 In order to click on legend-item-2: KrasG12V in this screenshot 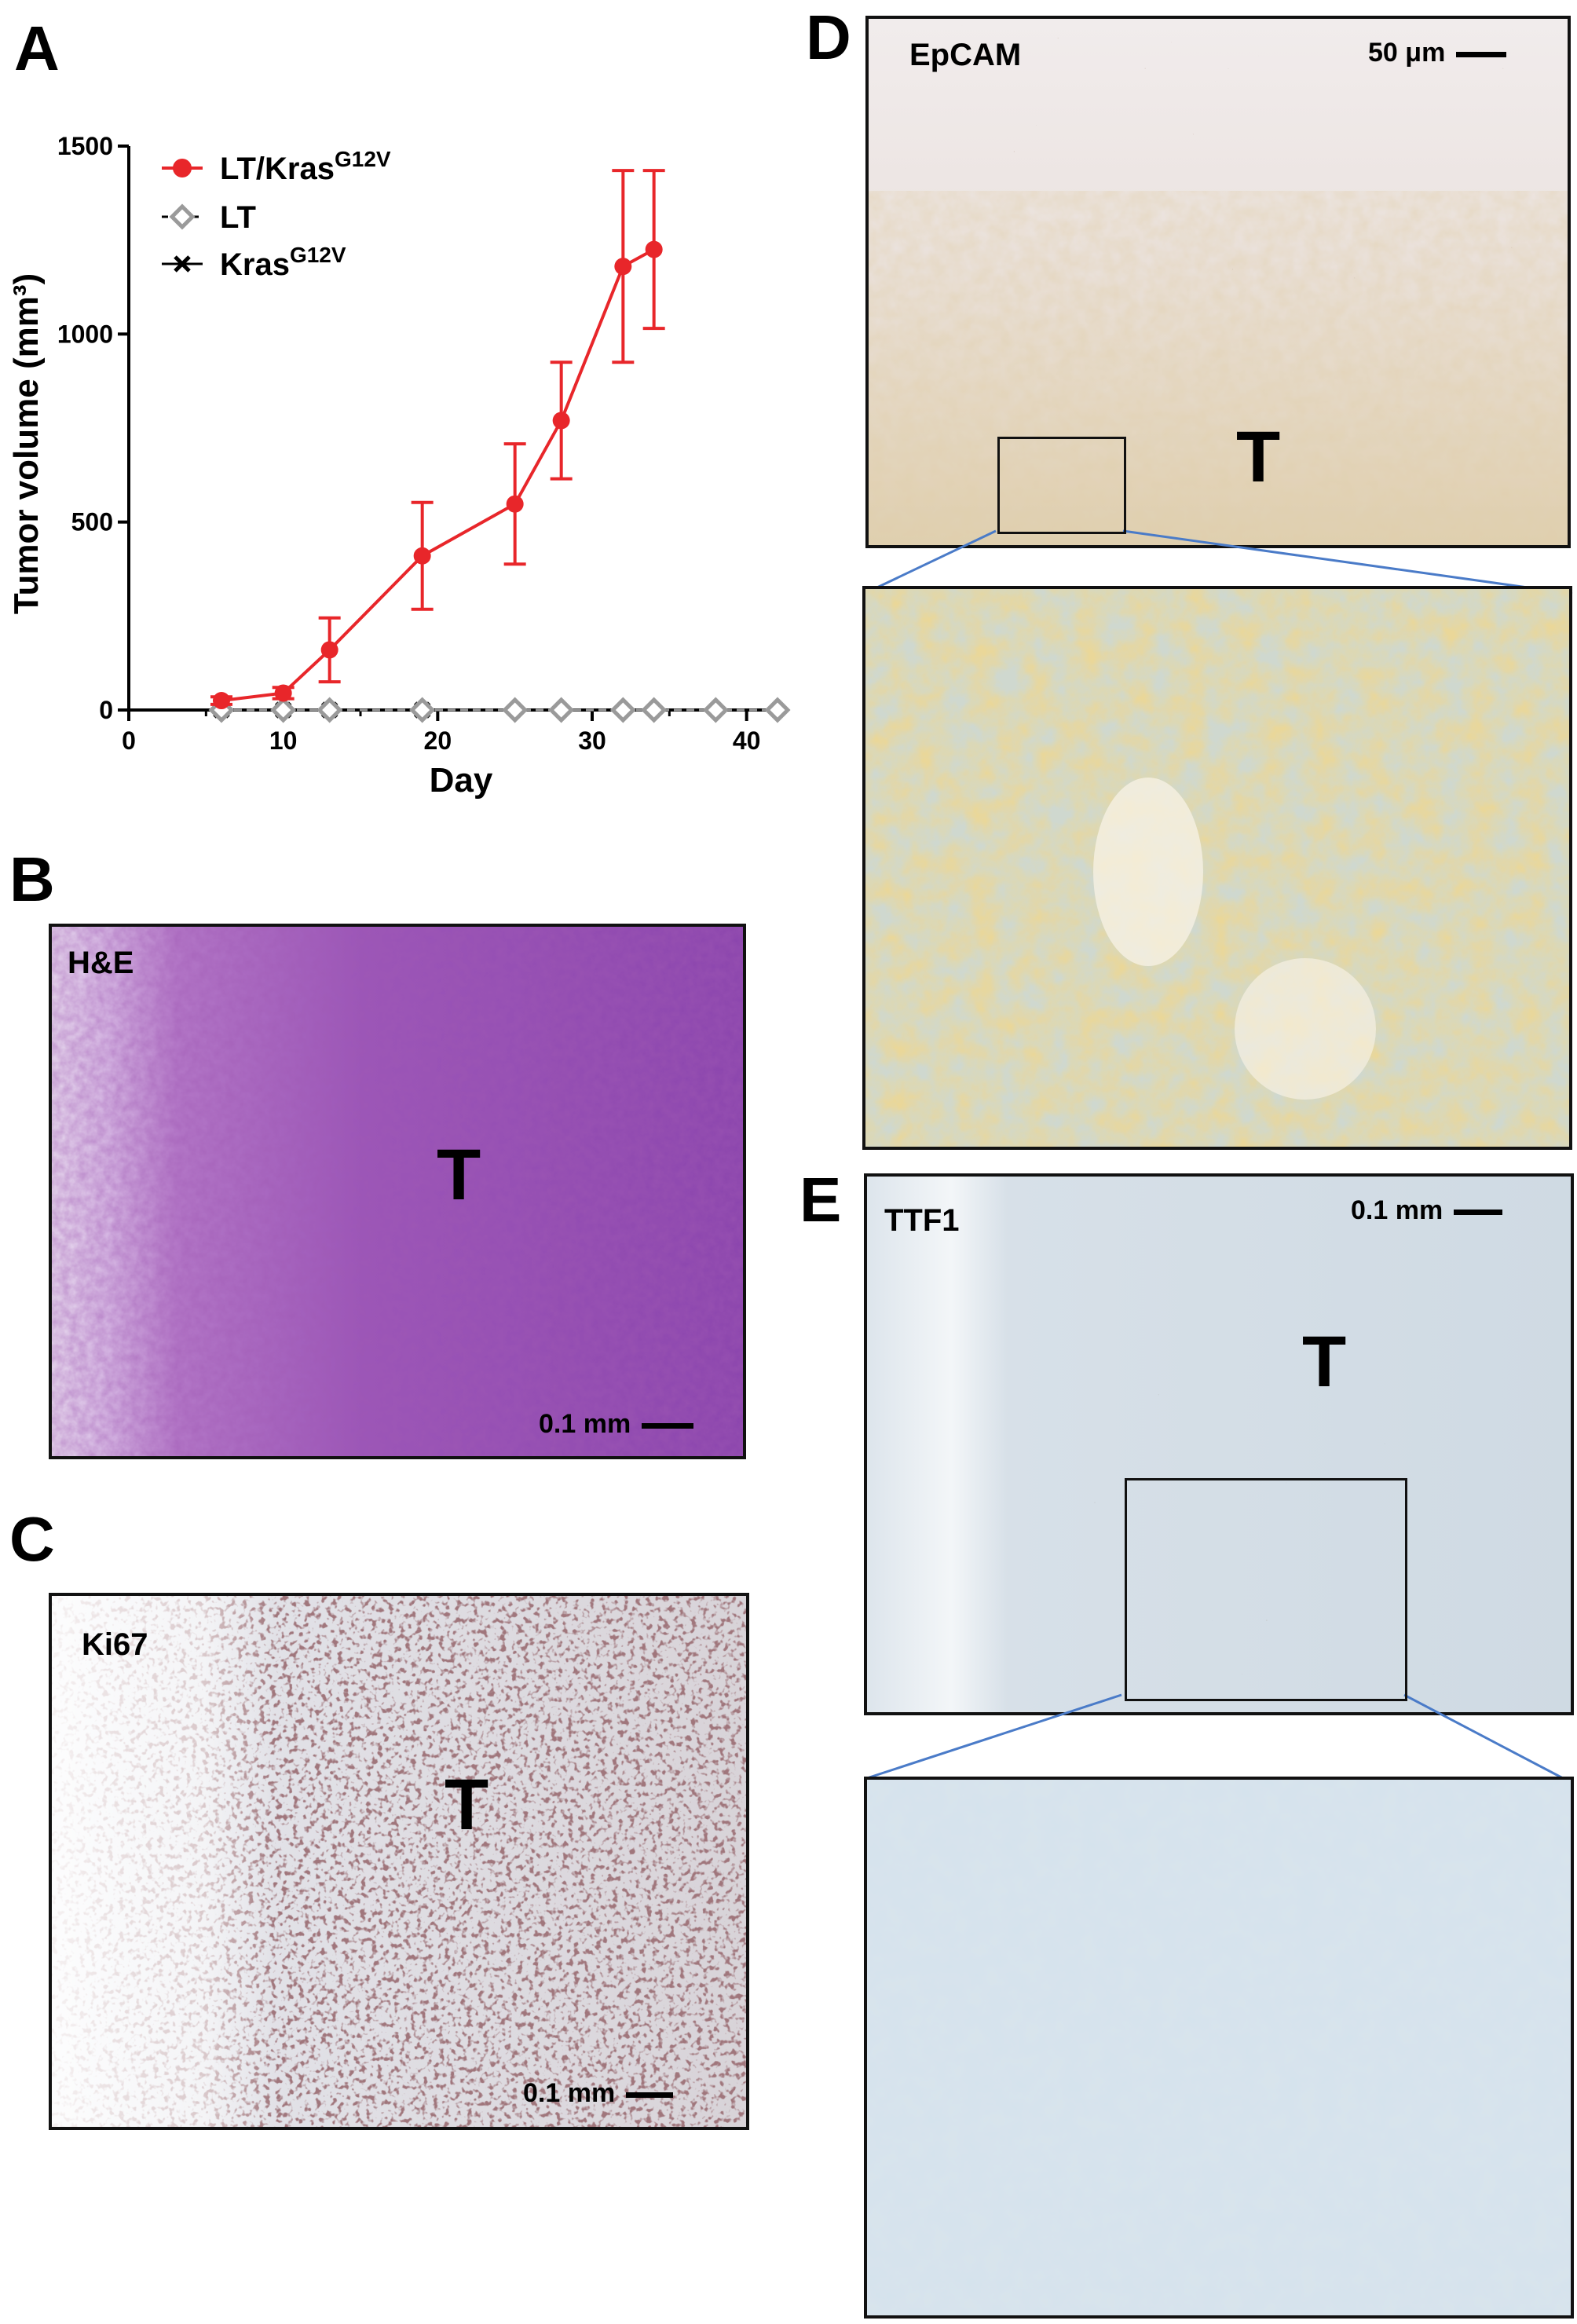, I will do `click(254, 262)`.